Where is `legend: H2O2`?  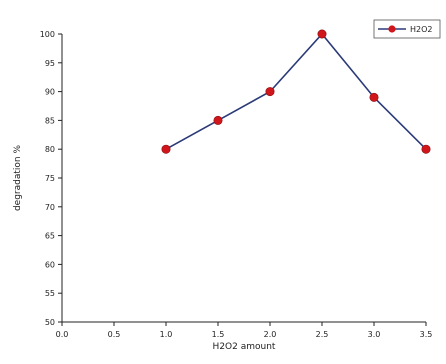
legend: H2O2 is located at coordinates (407, 29).